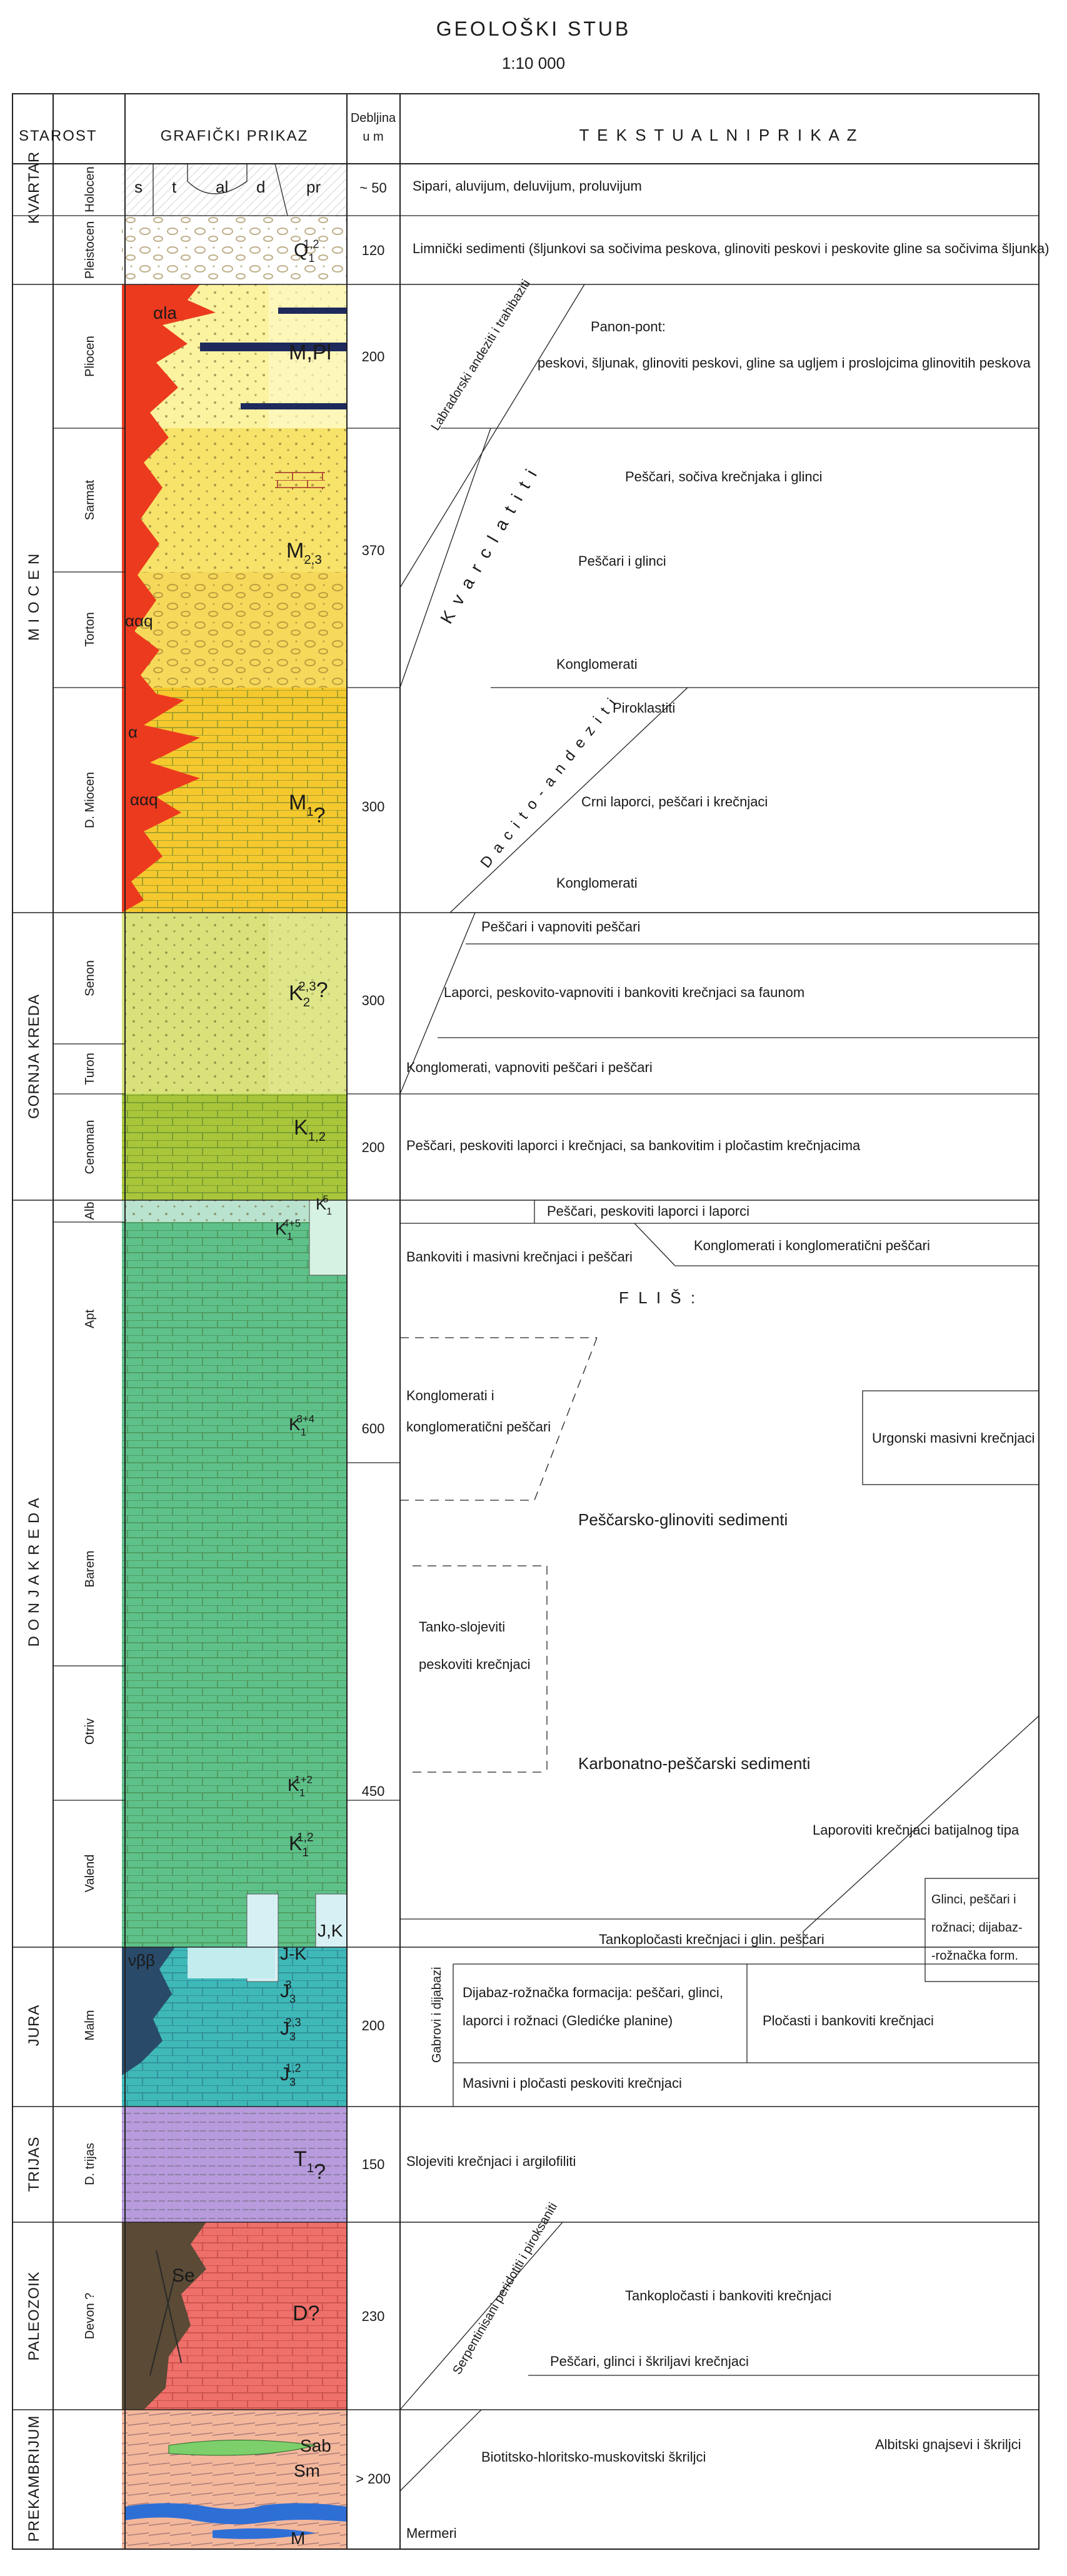 Image resolution: width=1067 pixels, height=2576 pixels. Describe the element at coordinates (232, 1962) in the screenshot. I see `transition-box` at that location.